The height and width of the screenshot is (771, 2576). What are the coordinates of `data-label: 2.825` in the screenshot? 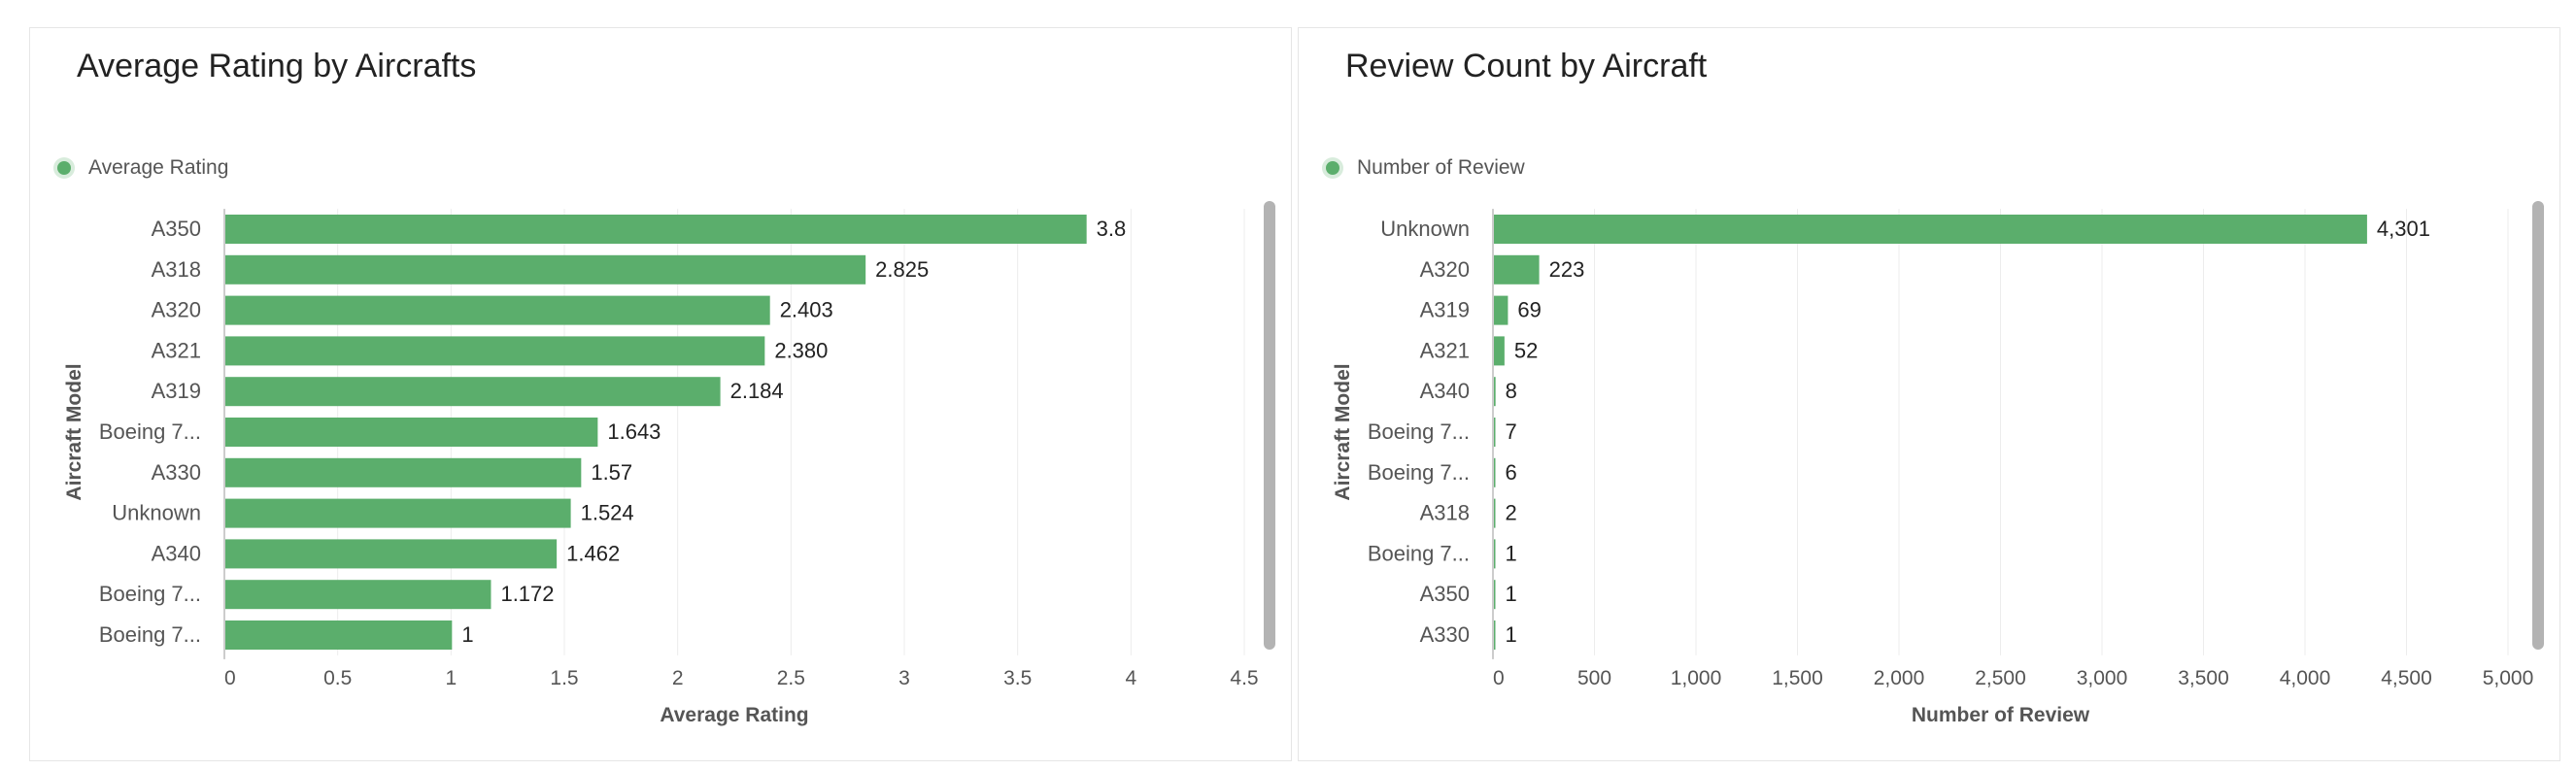 It's located at (902, 269).